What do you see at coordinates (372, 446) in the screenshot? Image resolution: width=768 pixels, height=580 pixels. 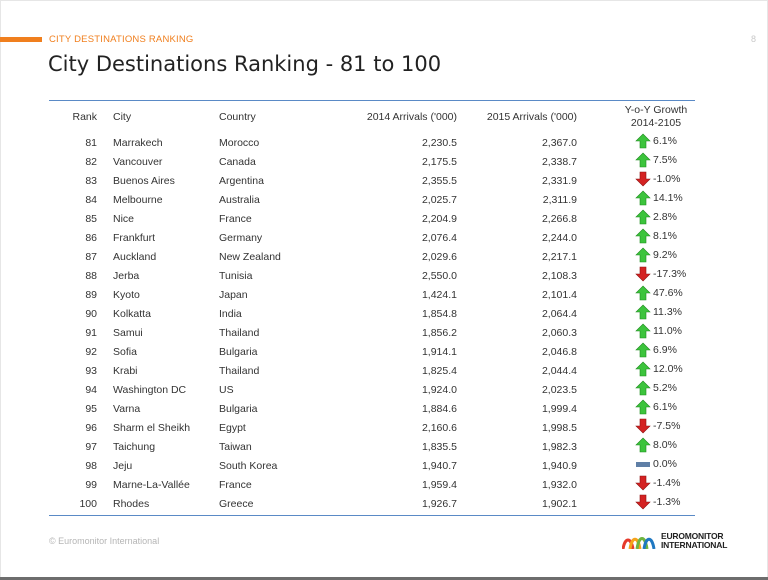 I see `table-row: 97 Taichung Taiwan 1,835.5 1,982.3 8.0%` at bounding box center [372, 446].